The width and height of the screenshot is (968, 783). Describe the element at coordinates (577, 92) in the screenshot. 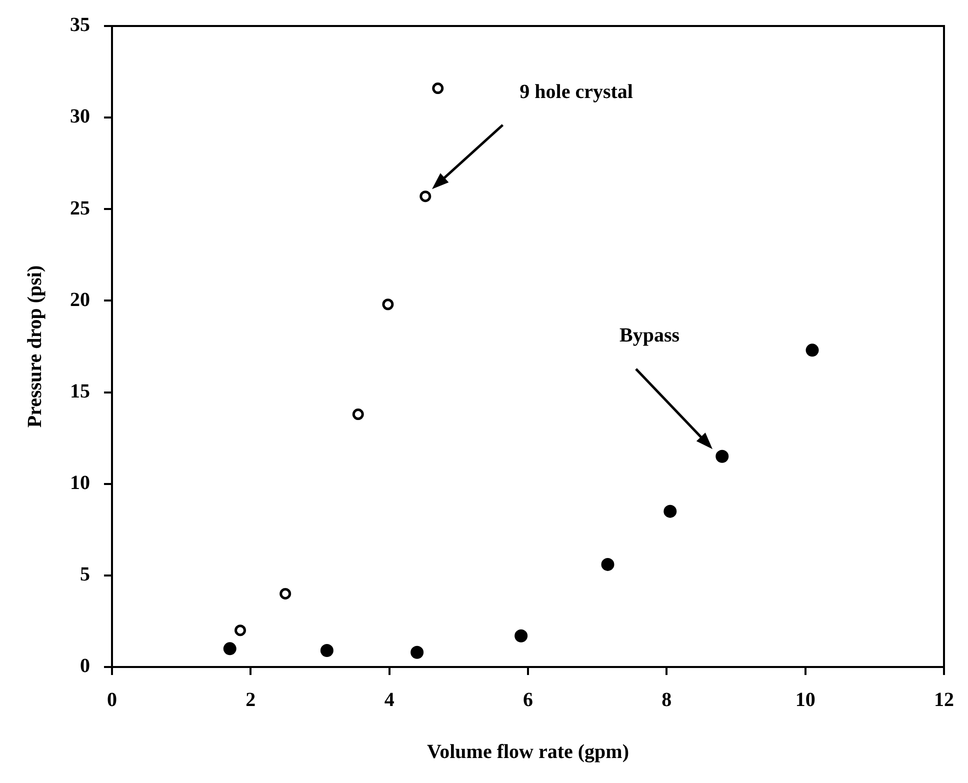

I see `annotation: 9 hole crystal` at that location.